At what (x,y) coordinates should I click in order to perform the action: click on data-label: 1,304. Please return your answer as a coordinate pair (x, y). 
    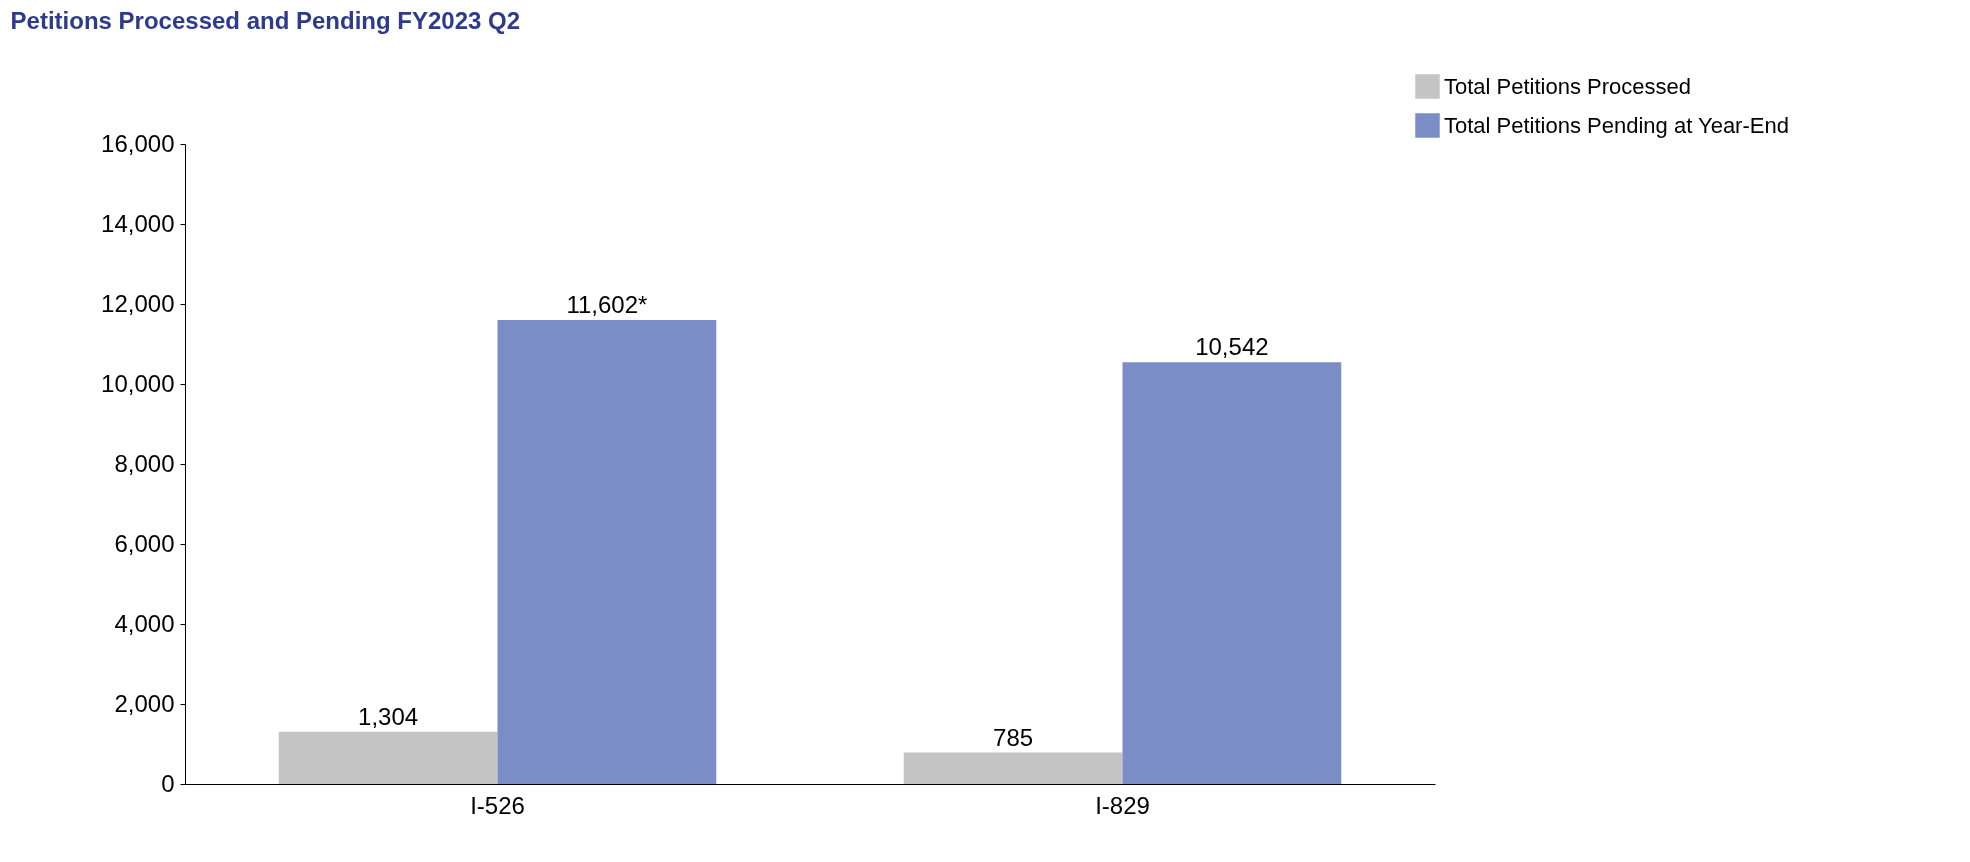
    Looking at the image, I should click on (388, 716).